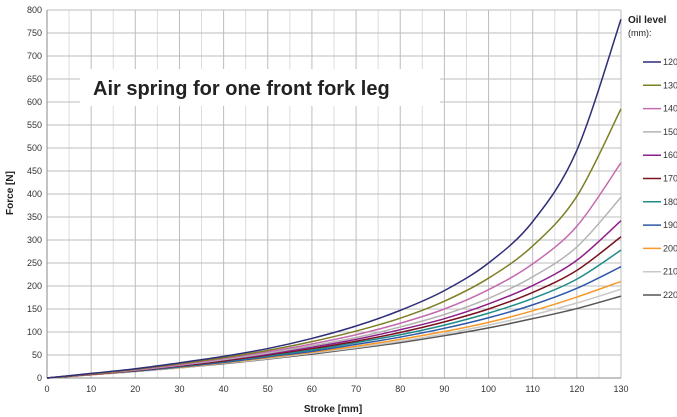 This screenshot has height=417, width=677. Describe the element at coordinates (533, 389) in the screenshot. I see `x-tick-label: 110` at that location.